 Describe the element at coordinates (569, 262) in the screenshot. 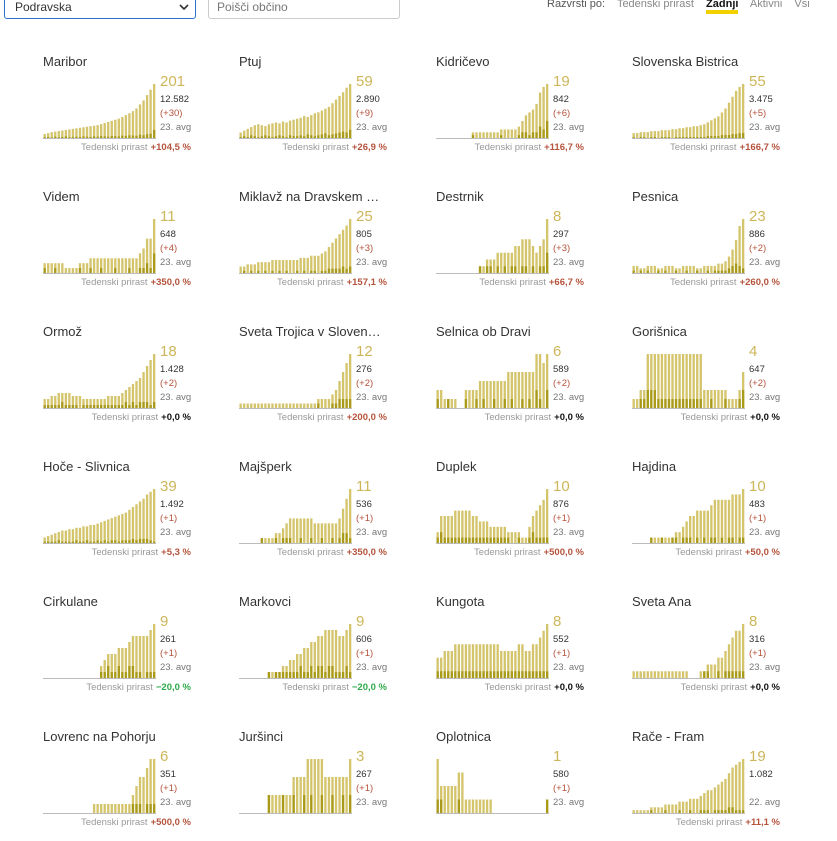

I see `date-label: 23. avg` at that location.